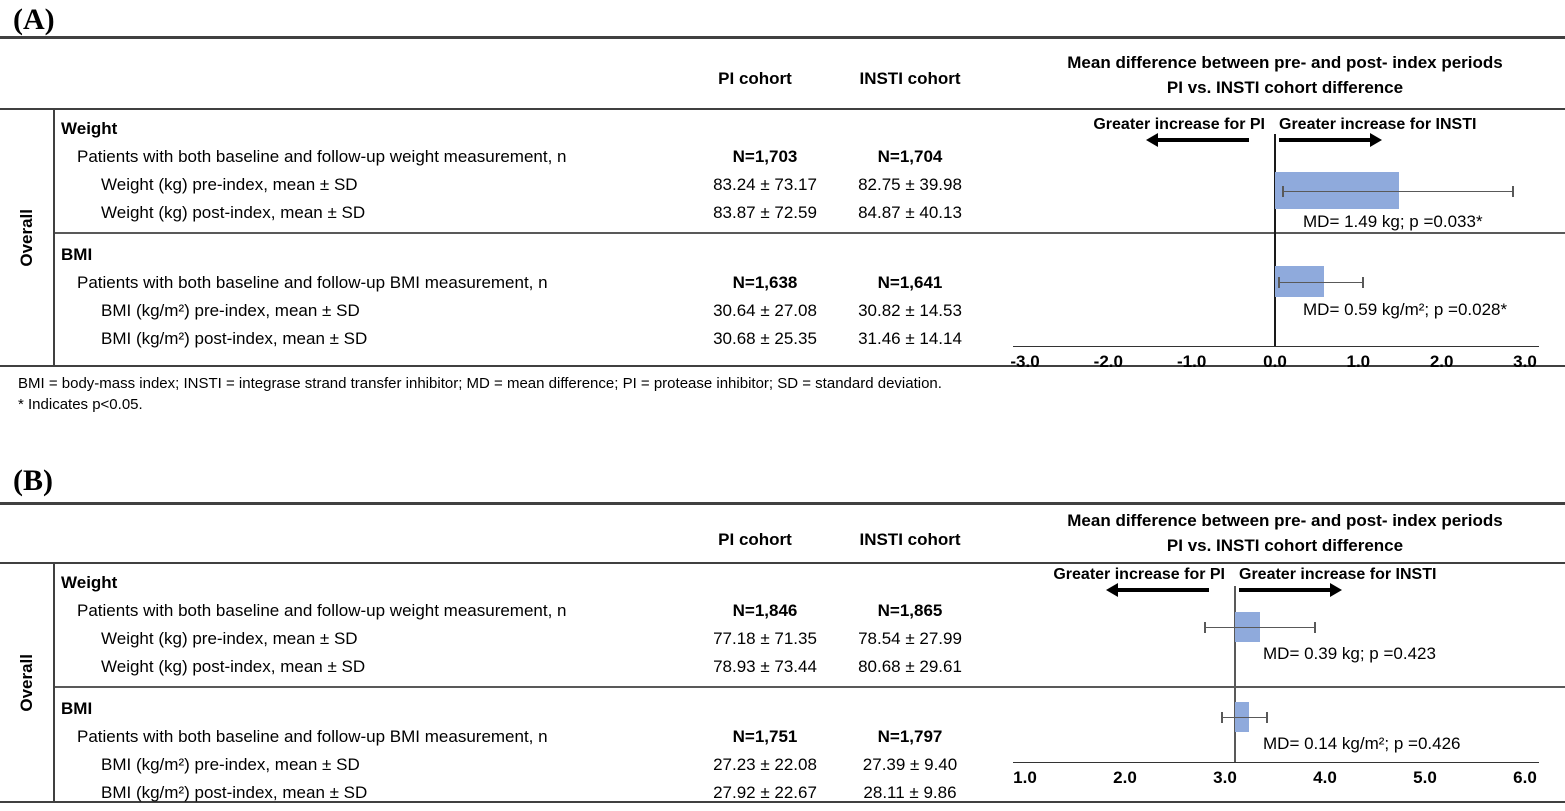 The width and height of the screenshot is (1565, 811). I want to click on axis-tick-label: 6.0, so click(1525, 777).